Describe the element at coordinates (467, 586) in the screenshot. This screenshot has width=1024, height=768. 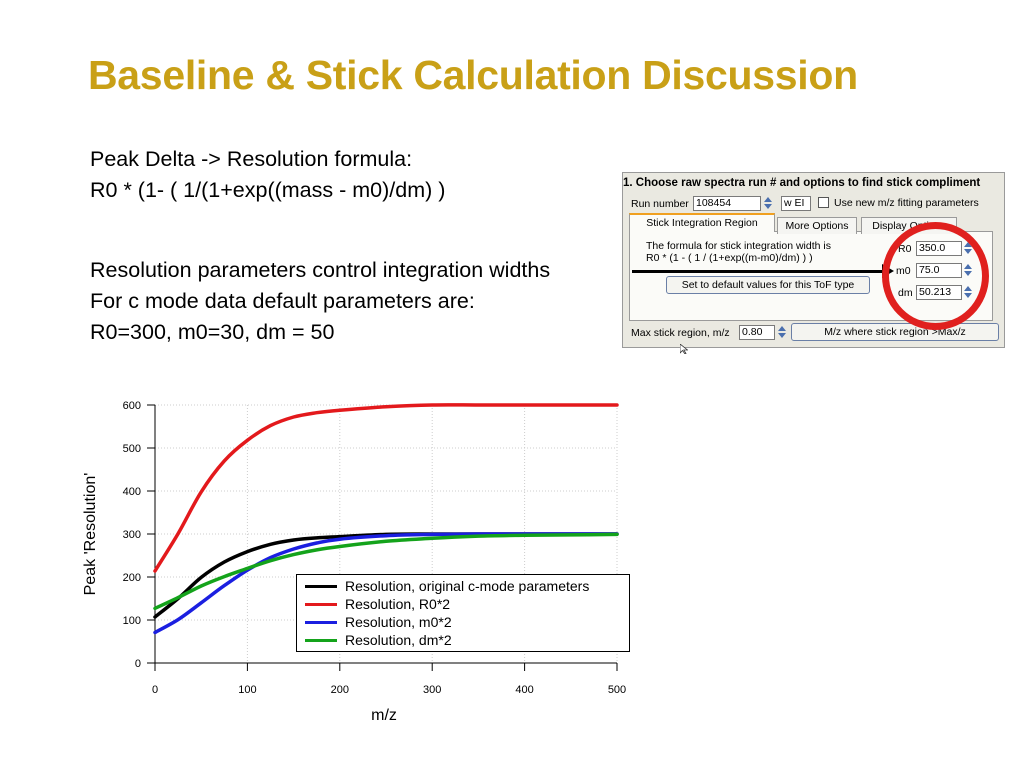
I see `legend-label: Resolution, original c-mode parameters` at that location.